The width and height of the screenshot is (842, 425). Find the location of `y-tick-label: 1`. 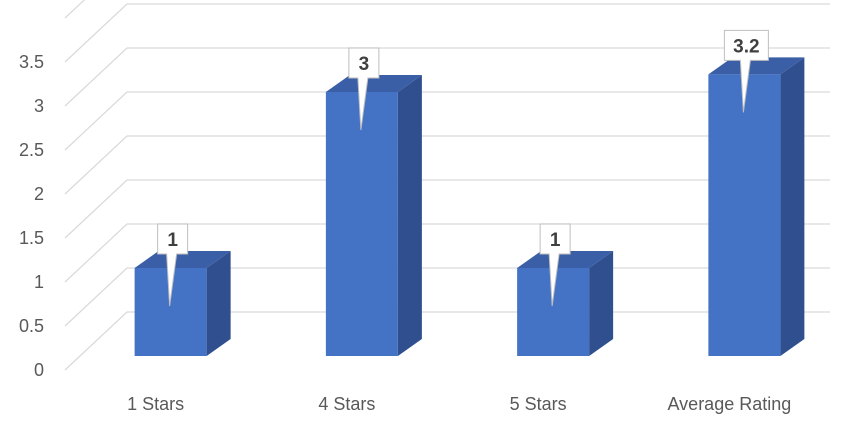

y-tick-label: 1 is located at coordinates (39, 282).